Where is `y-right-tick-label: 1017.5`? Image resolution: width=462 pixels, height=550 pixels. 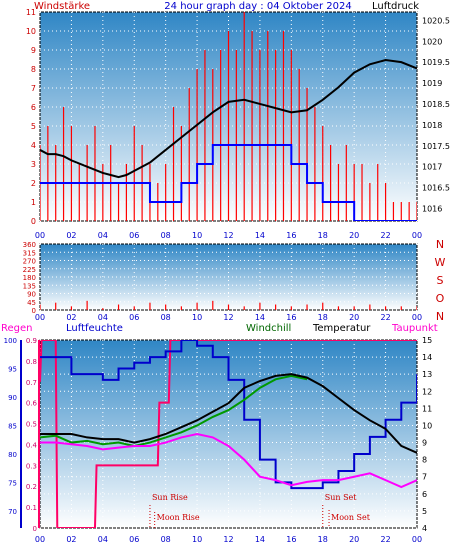 y-right-tick-label: 1017.5 is located at coordinates (436, 146).